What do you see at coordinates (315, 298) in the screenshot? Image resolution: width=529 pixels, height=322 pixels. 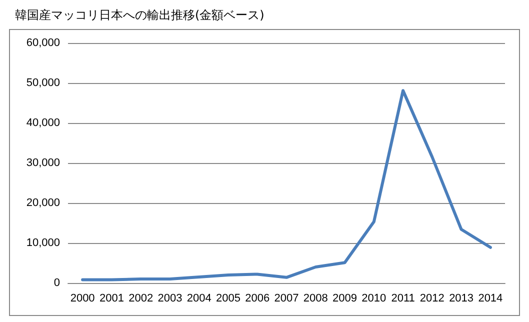 I see `x-tick-label: 2008` at bounding box center [315, 298].